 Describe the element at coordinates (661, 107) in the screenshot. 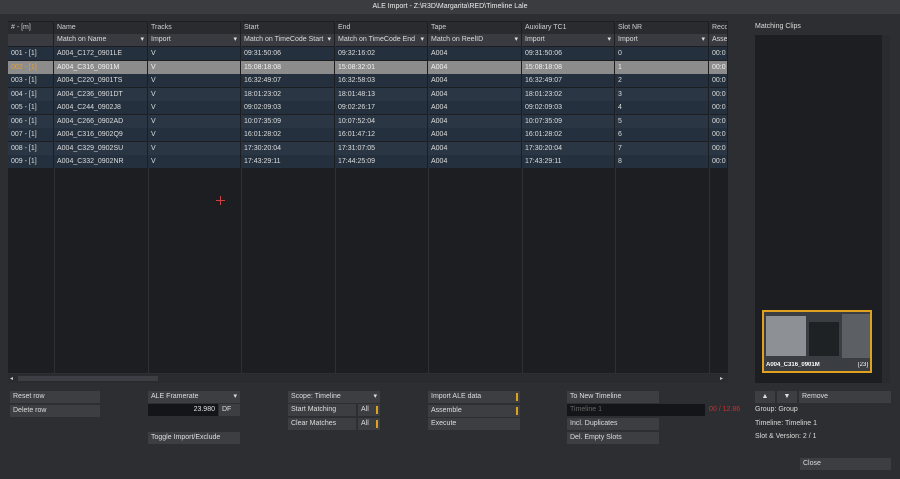

I see `table-cell: 4` at that location.